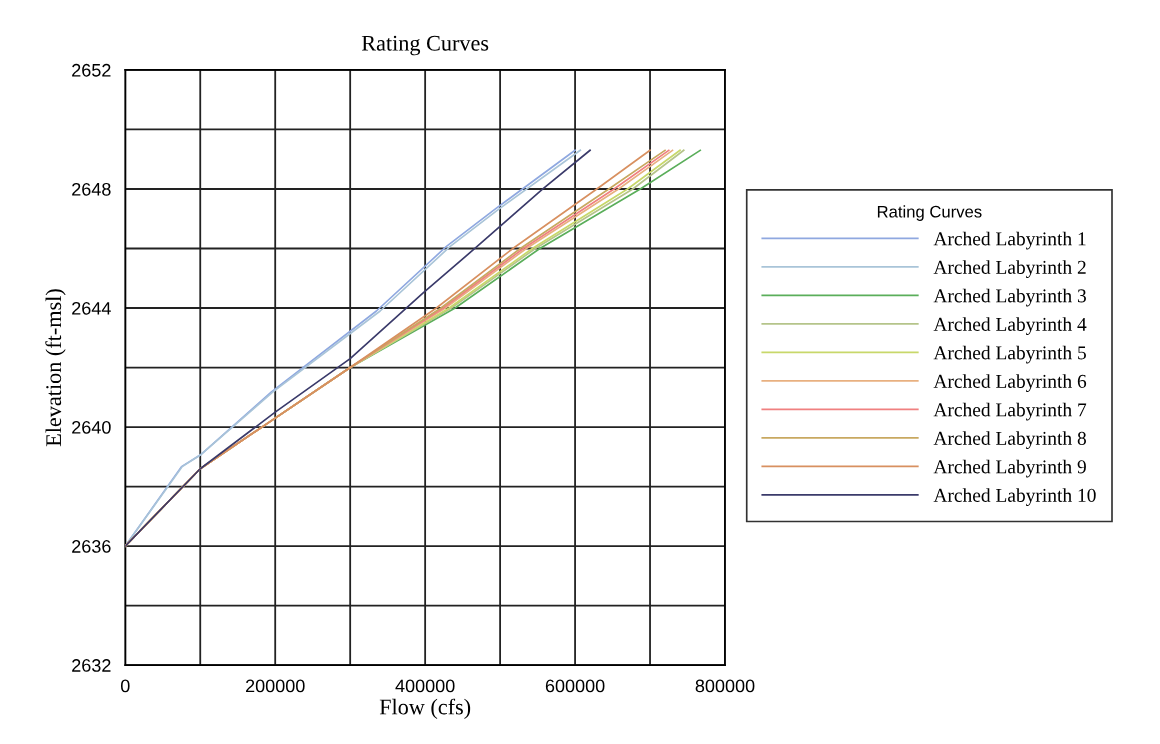 The height and width of the screenshot is (744, 1160). I want to click on x-tick-label: 400000, so click(425, 686).